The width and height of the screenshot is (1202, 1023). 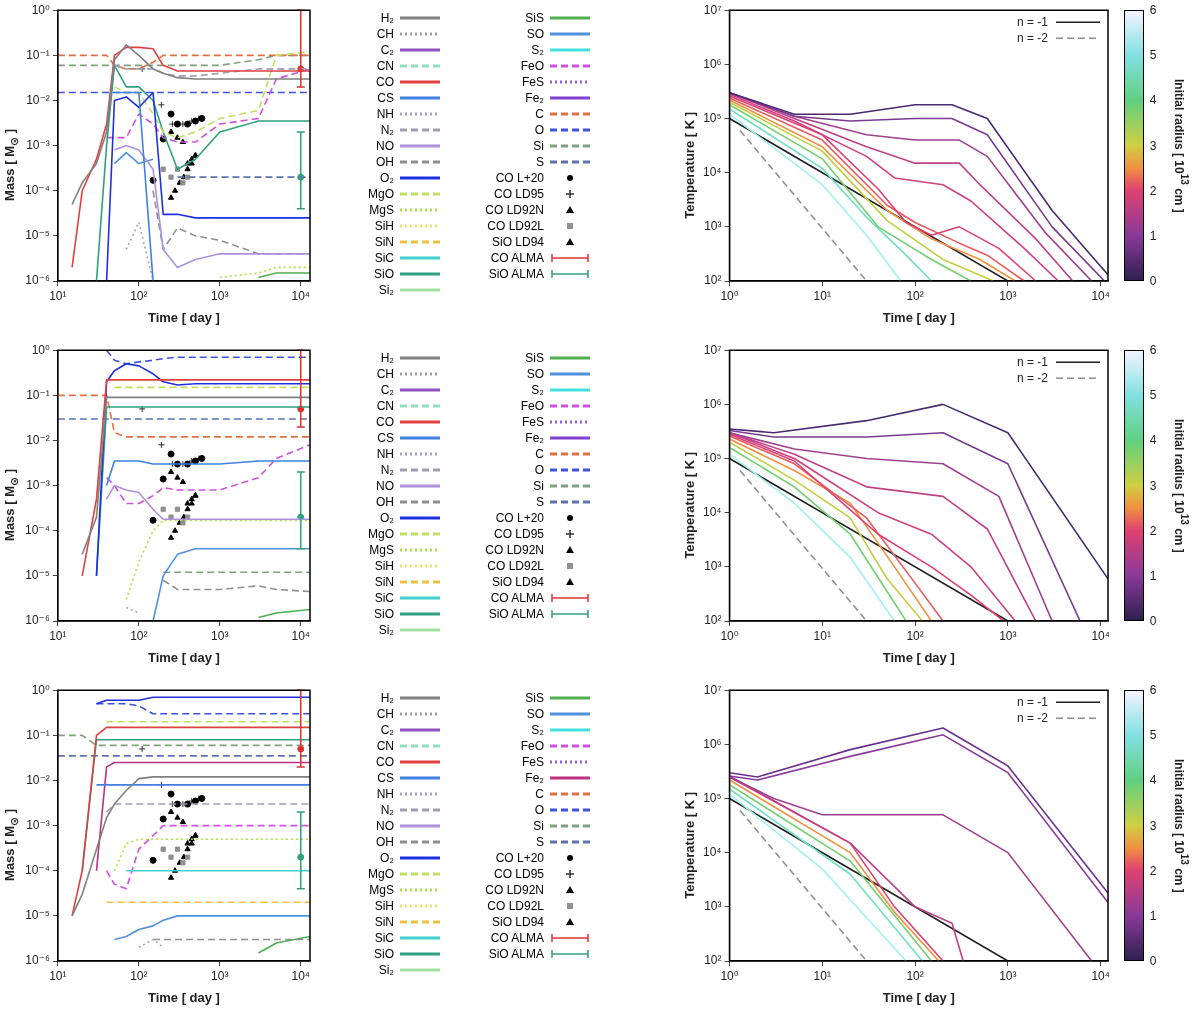 I want to click on legend-label: CO LD92L, so click(x=515, y=906).